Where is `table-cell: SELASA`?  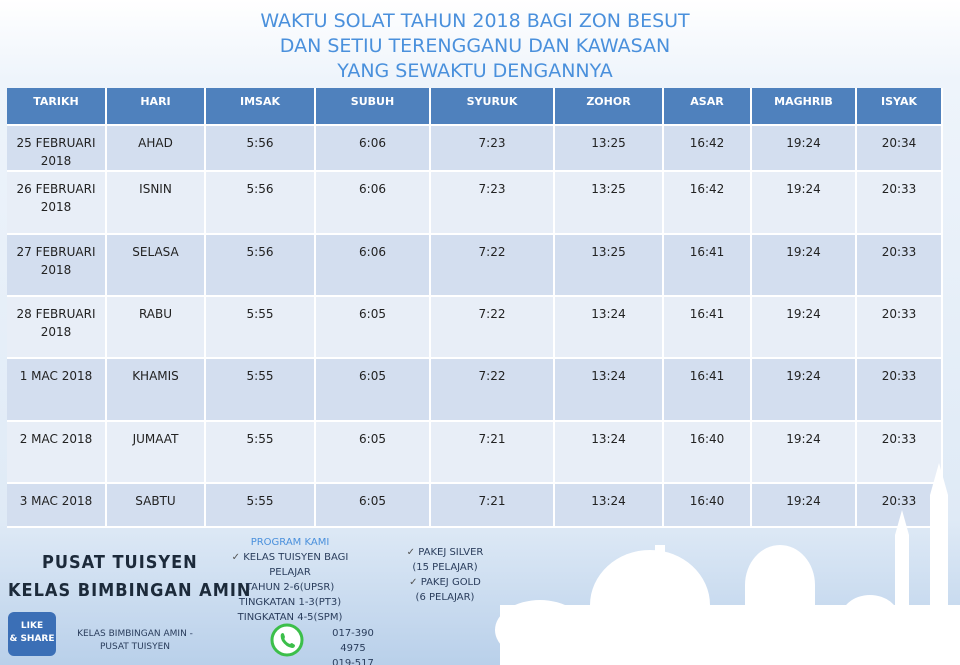 table-cell: SELASA is located at coordinates (156, 266).